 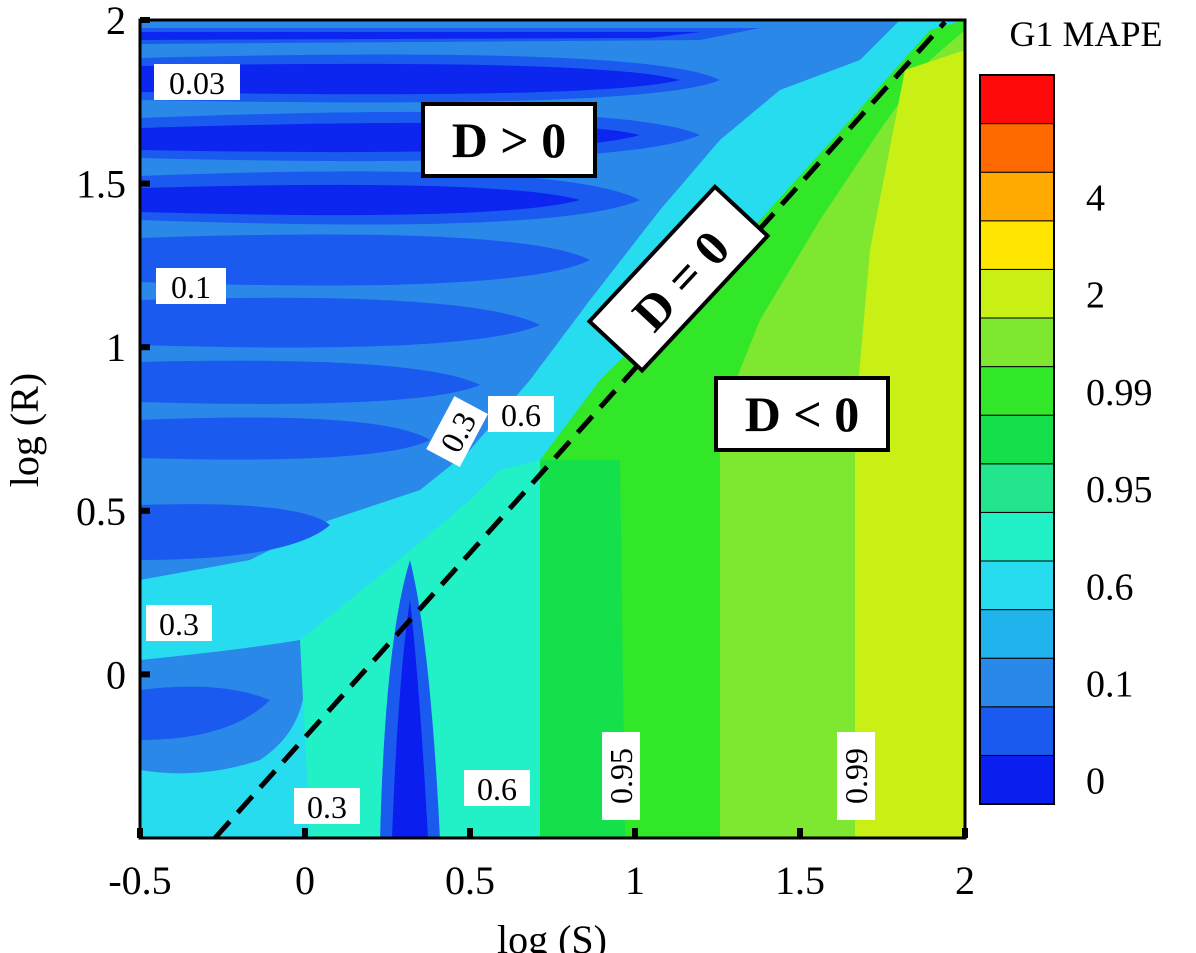 I want to click on y-tick-label: 2, so click(x=116, y=21).